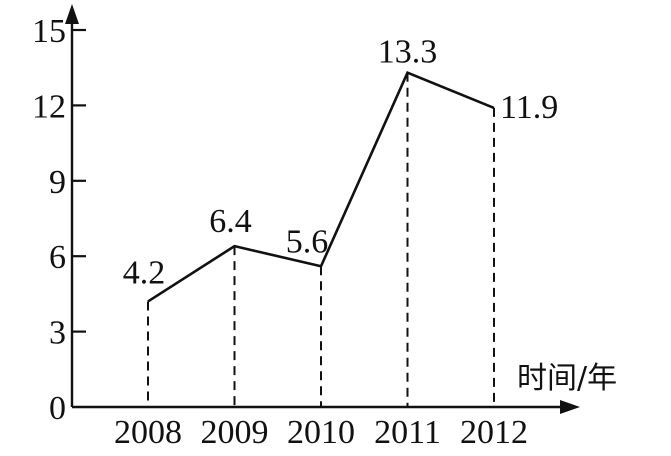  I want to click on data-label: 4.2, so click(144, 272).